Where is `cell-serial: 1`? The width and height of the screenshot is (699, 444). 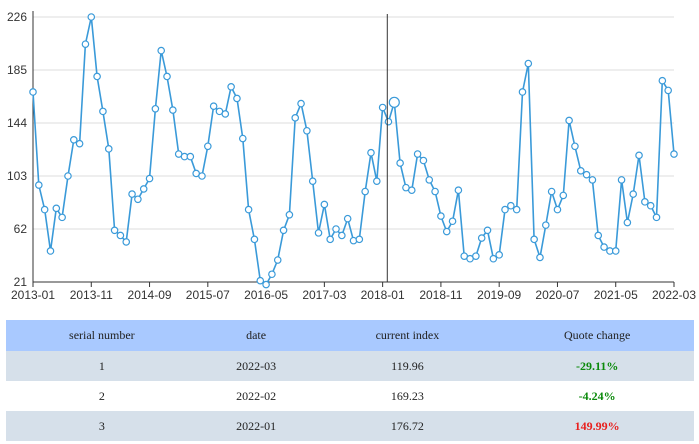
cell-serial: 1 is located at coordinates (102, 366).